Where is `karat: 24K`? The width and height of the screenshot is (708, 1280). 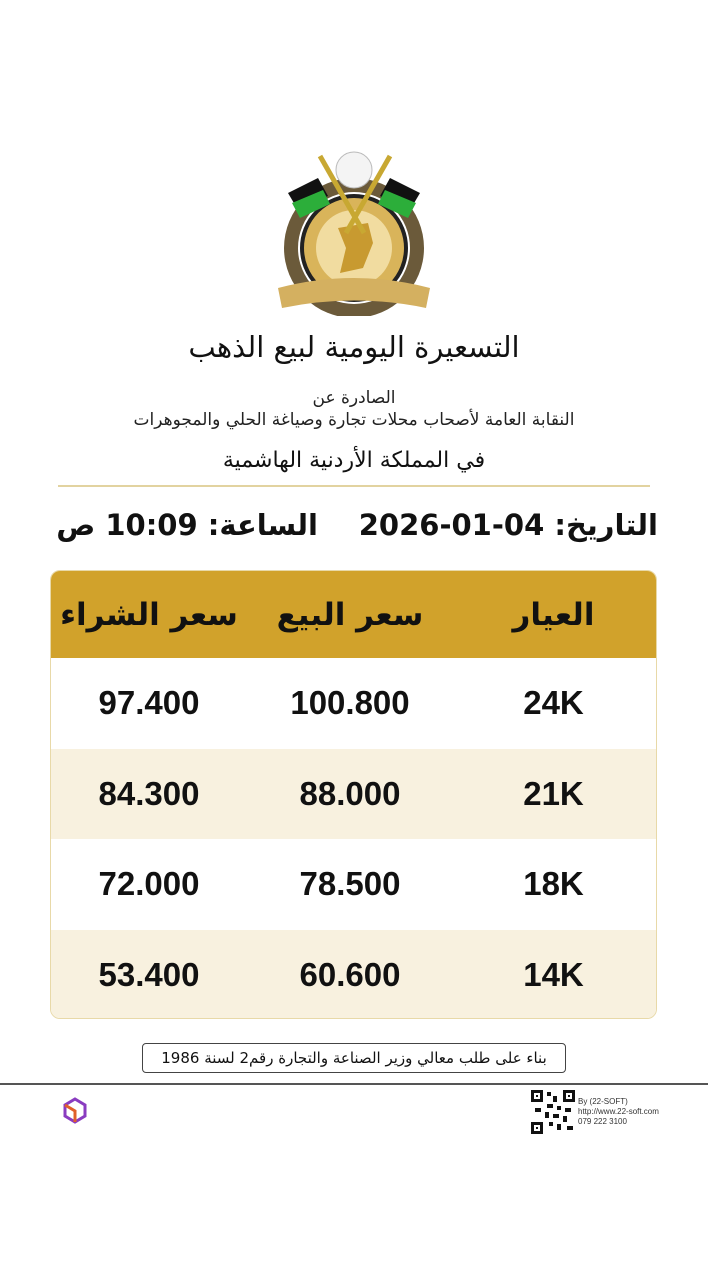 karat: 24K is located at coordinates (553, 703).